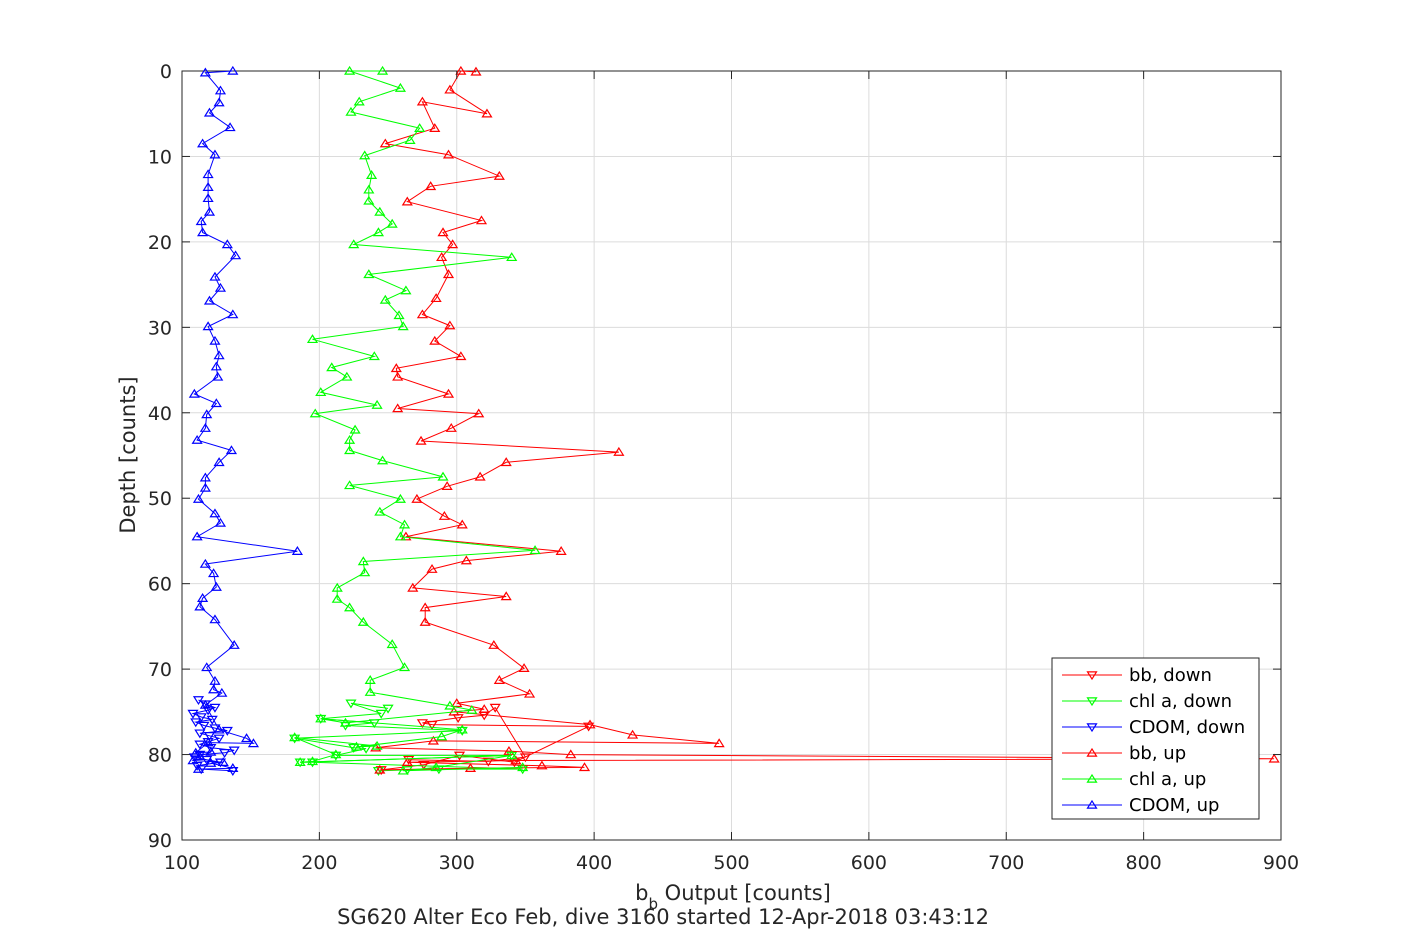 The width and height of the screenshot is (1417, 945). What do you see at coordinates (869, 863) in the screenshot?
I see `x-tick-label: 600` at bounding box center [869, 863].